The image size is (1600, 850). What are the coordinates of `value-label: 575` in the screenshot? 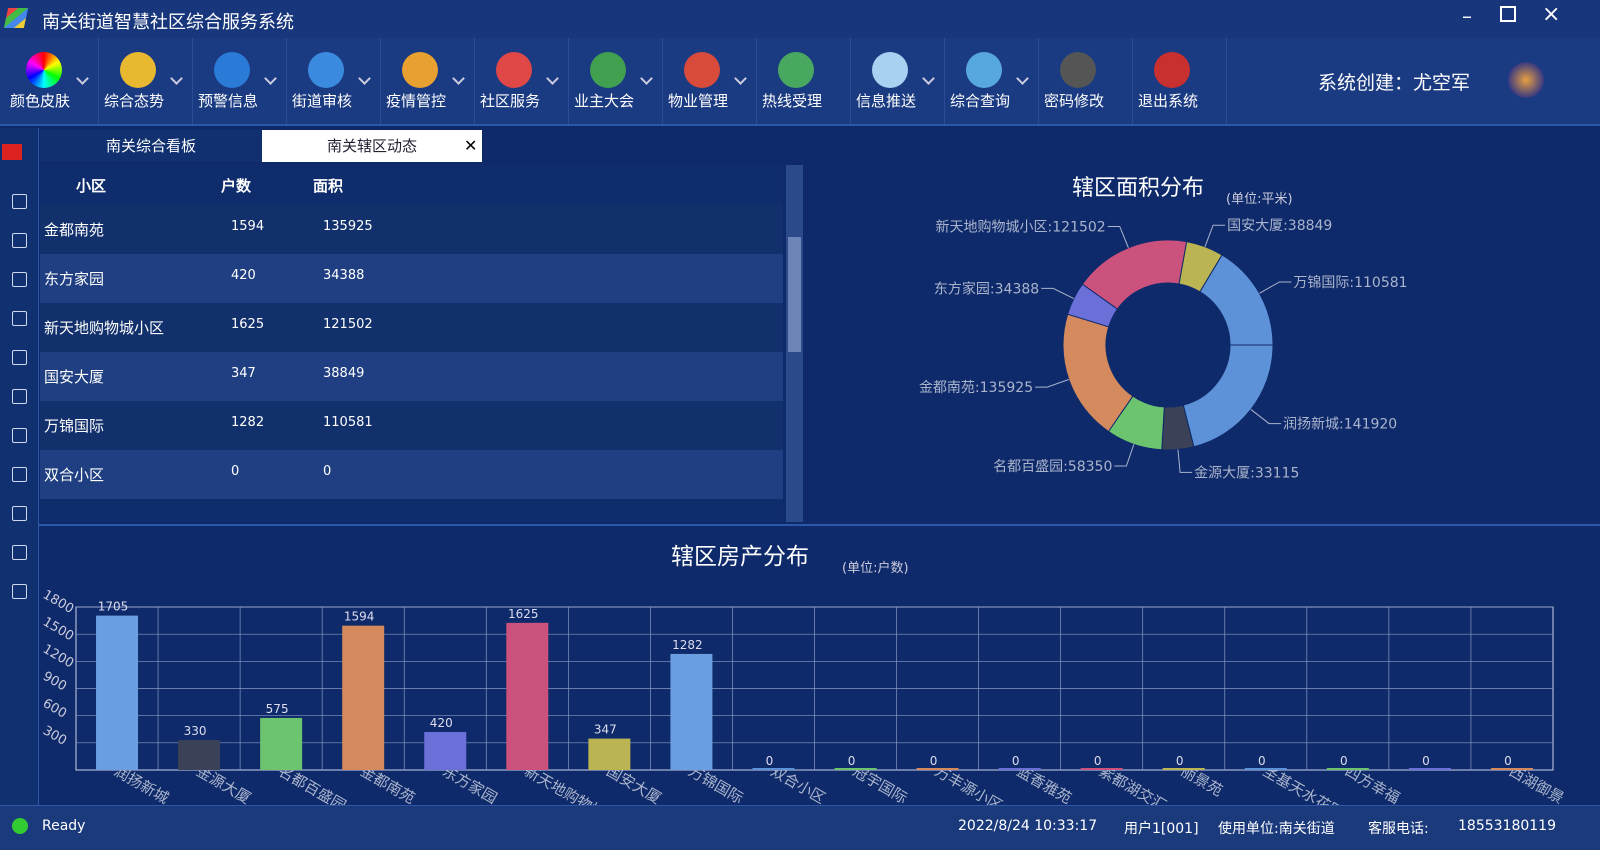 It's located at (277, 709).